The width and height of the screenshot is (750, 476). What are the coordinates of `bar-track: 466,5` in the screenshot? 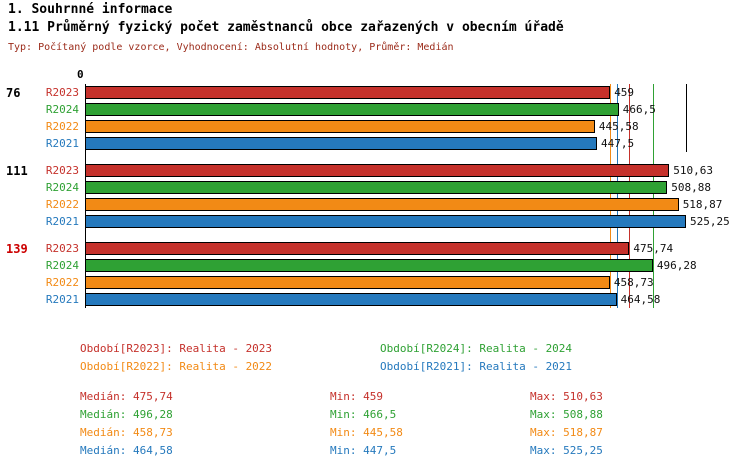 It's located at (385, 109).